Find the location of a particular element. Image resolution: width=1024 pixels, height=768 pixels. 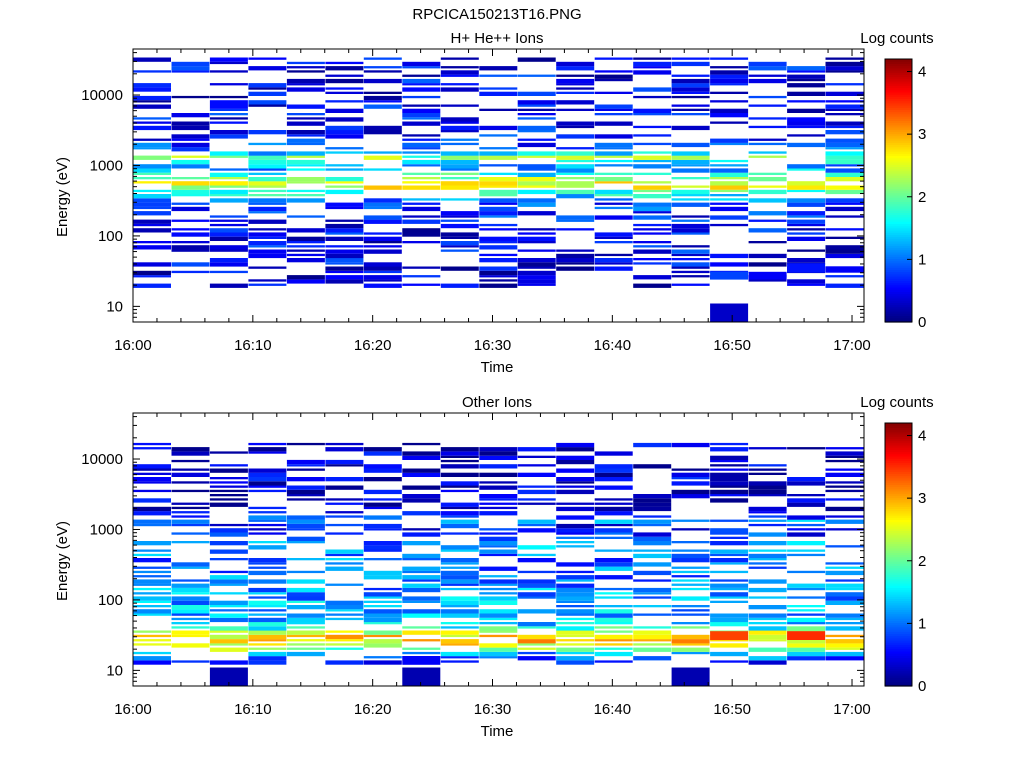

x-tick-label: 16:40 is located at coordinates (613, 345).